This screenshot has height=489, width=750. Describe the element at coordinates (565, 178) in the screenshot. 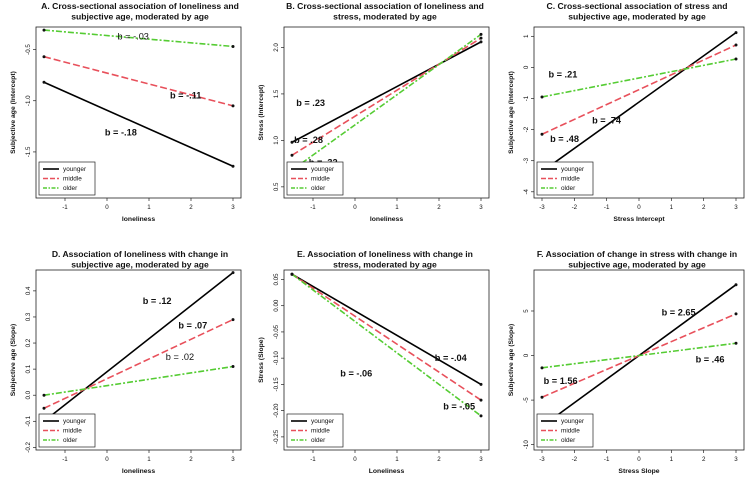

I see `panel-c-legend: younger middle older` at that location.